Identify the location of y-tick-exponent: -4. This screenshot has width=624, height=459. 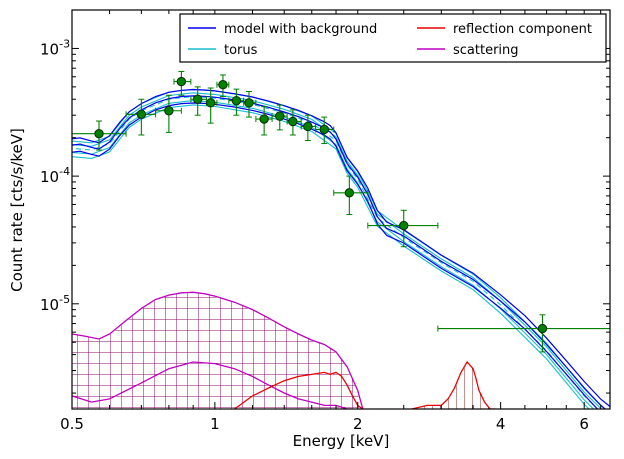
(64, 171).